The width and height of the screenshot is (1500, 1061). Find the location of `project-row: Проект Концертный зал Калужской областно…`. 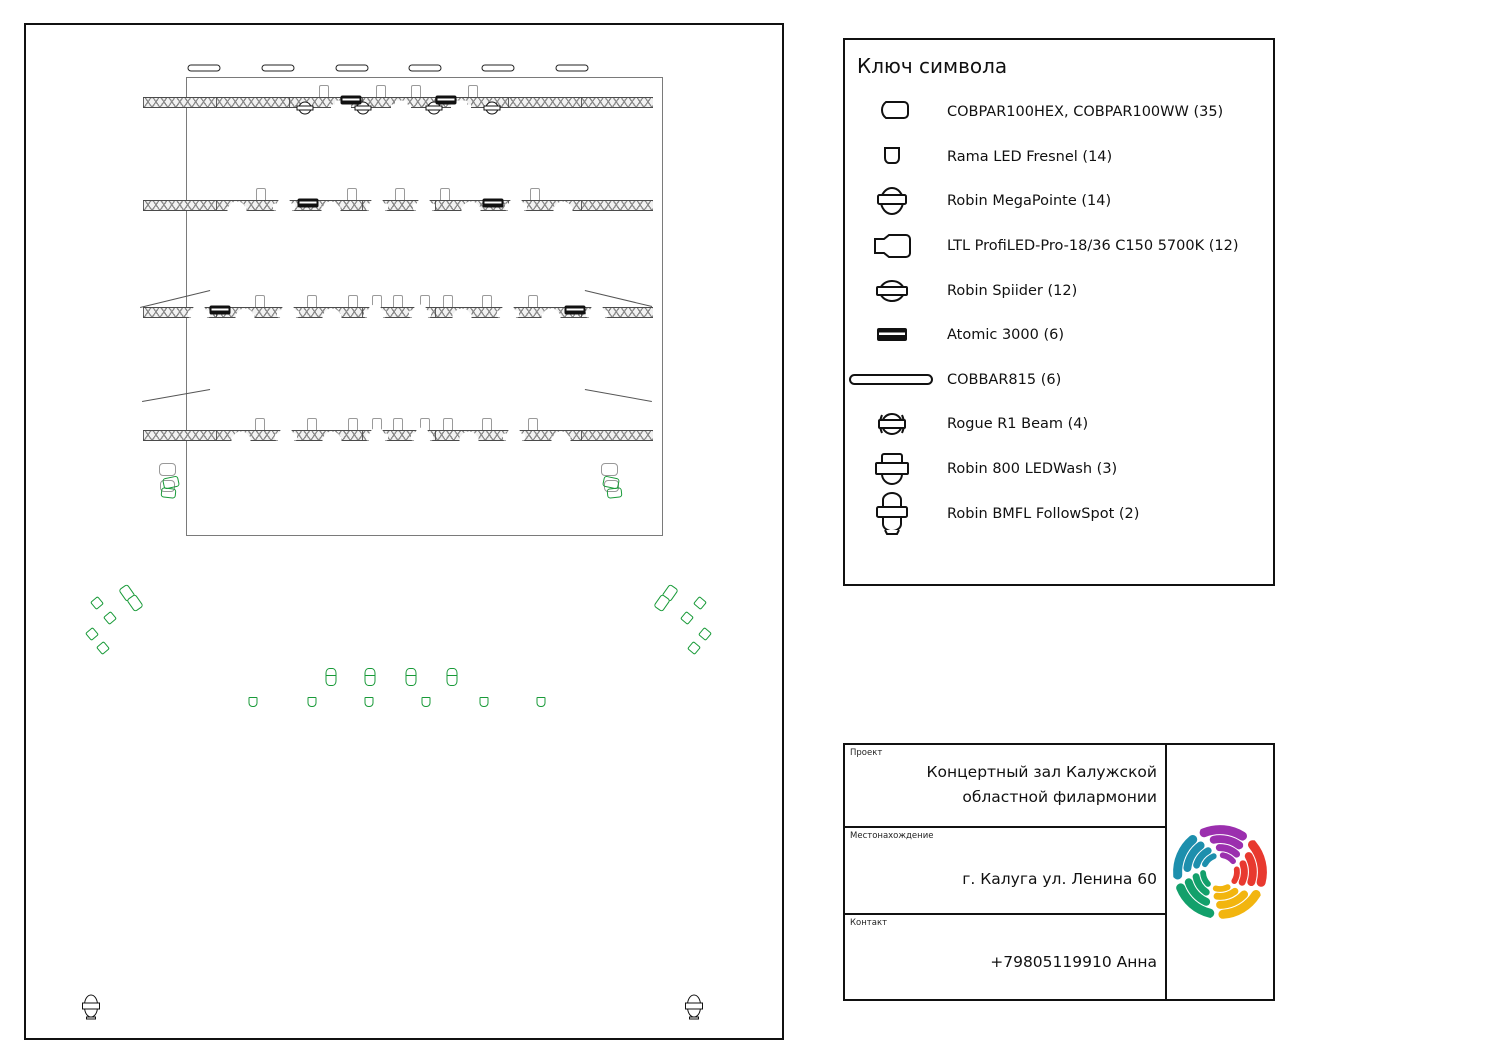

project-row: Проект Концертный зал Калужской областно… is located at coordinates (1005, 786).